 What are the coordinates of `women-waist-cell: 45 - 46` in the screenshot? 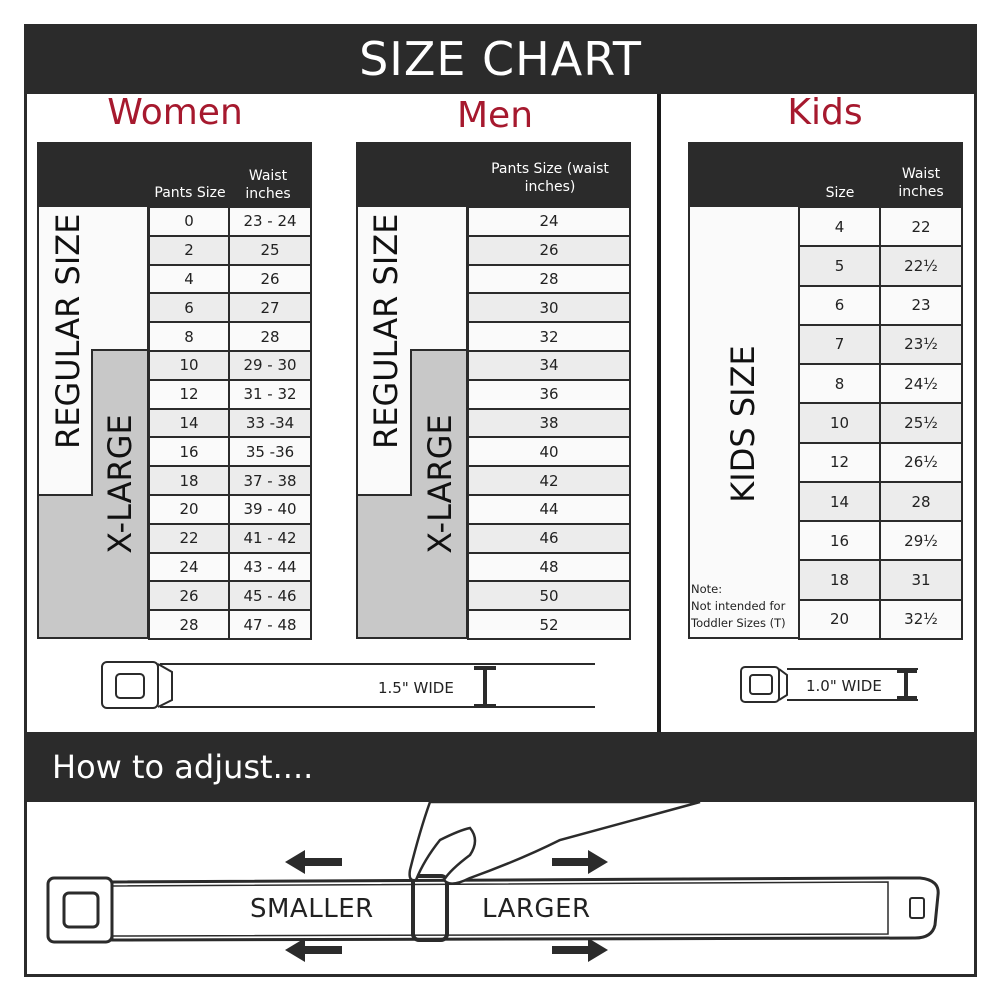 It's located at (270, 596).